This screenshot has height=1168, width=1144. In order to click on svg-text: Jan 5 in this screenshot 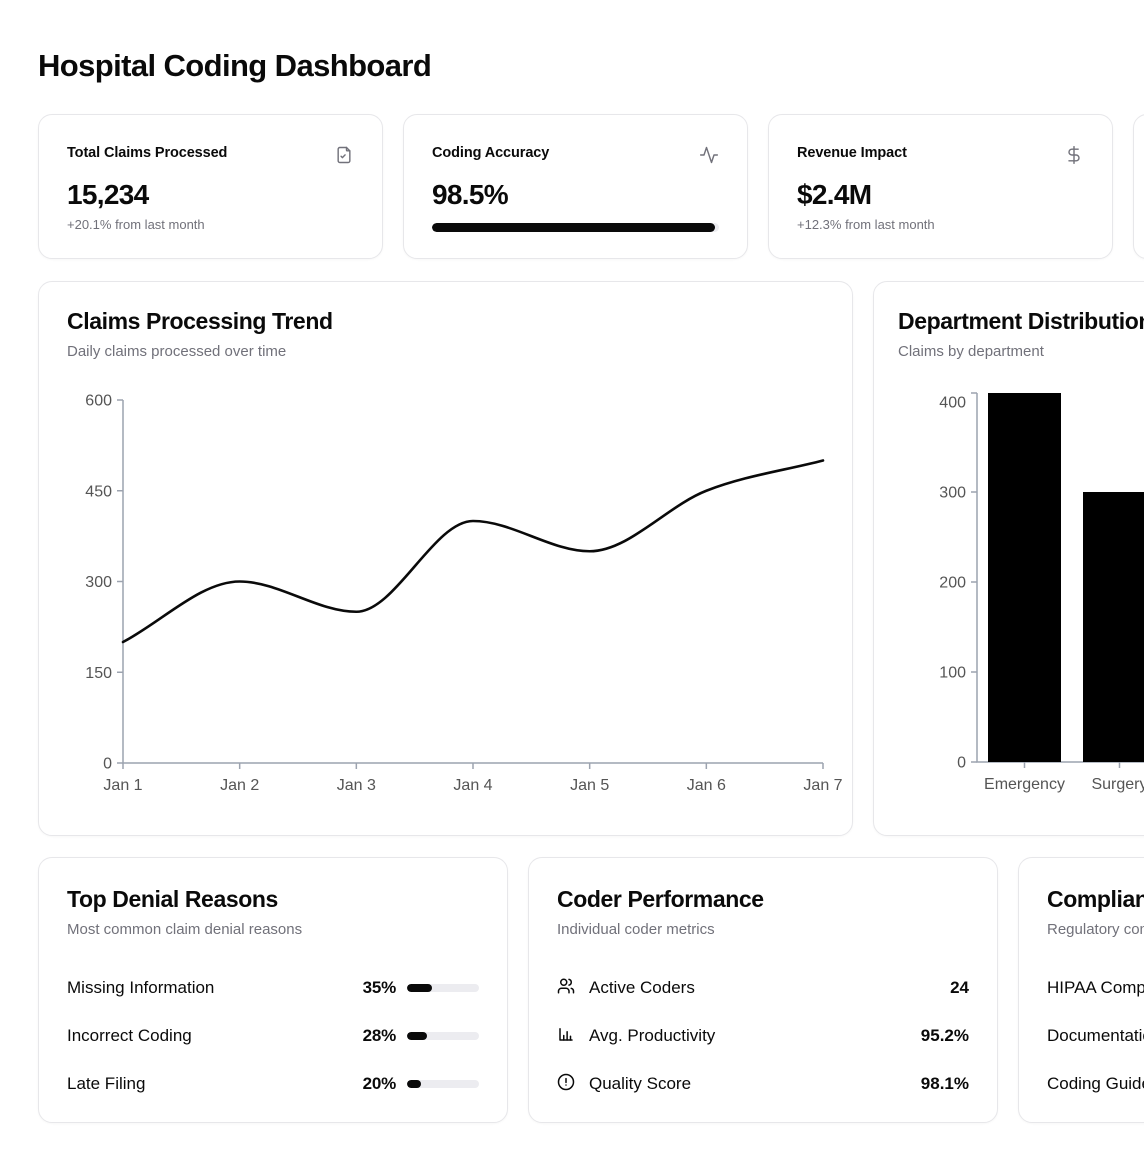, I will do `click(589, 785)`.